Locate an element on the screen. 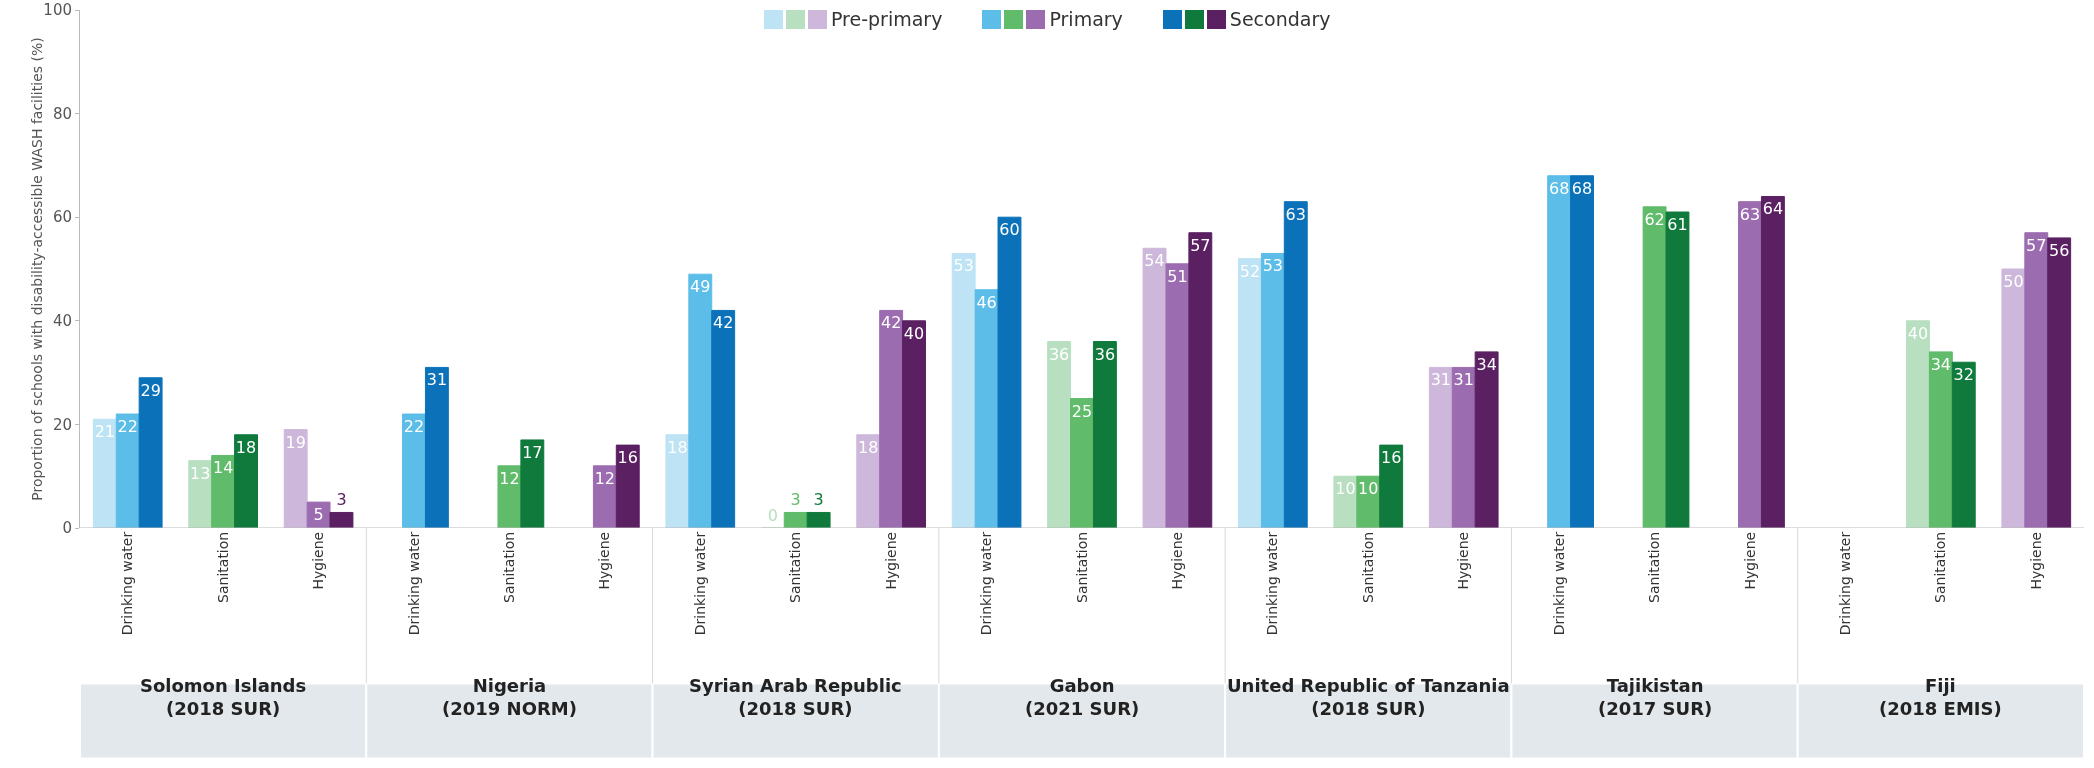 The width and height of the screenshot is (2094, 768). data-label: 49 is located at coordinates (700, 287).